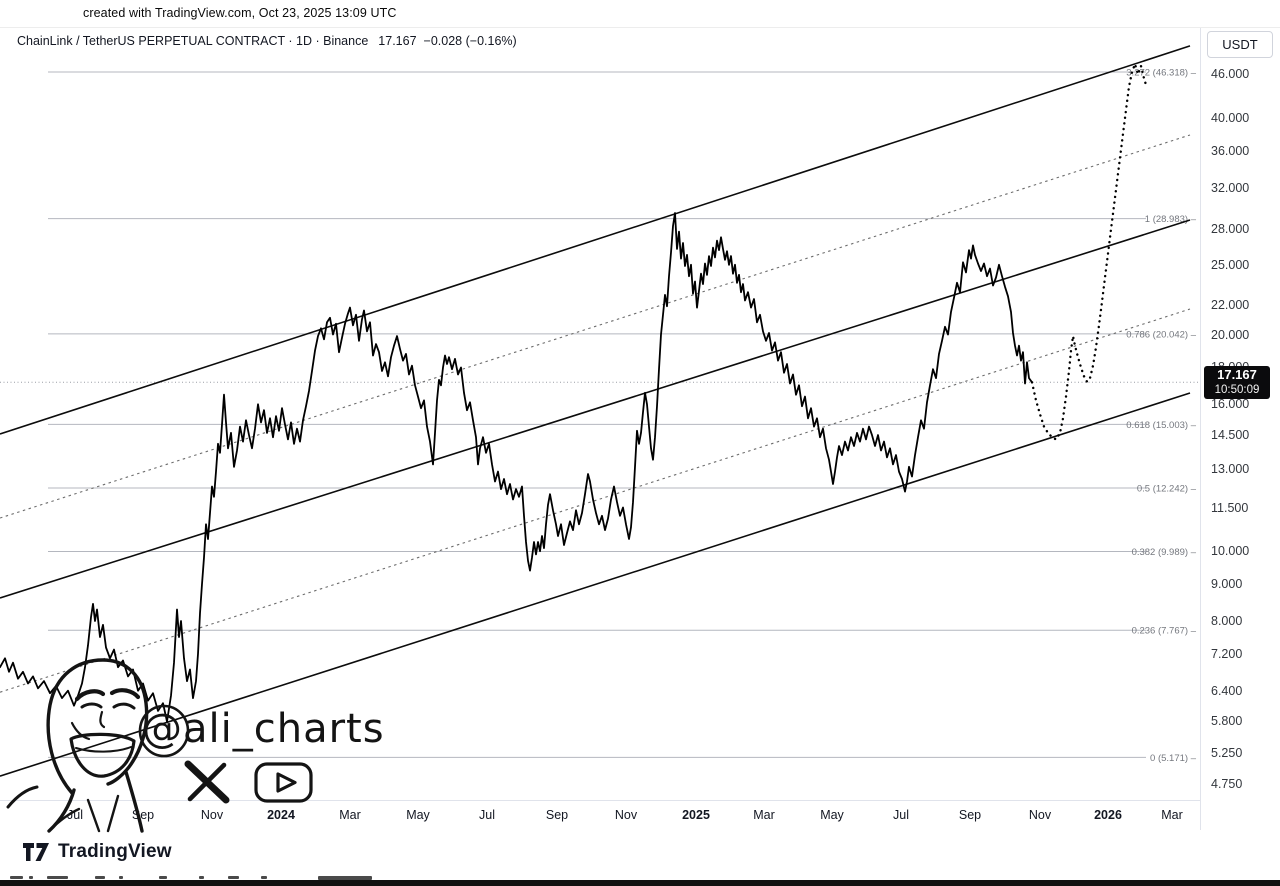 The image size is (1280, 886). Describe the element at coordinates (1227, 721) in the screenshot. I see `price-tick-label: 5.800` at that location.